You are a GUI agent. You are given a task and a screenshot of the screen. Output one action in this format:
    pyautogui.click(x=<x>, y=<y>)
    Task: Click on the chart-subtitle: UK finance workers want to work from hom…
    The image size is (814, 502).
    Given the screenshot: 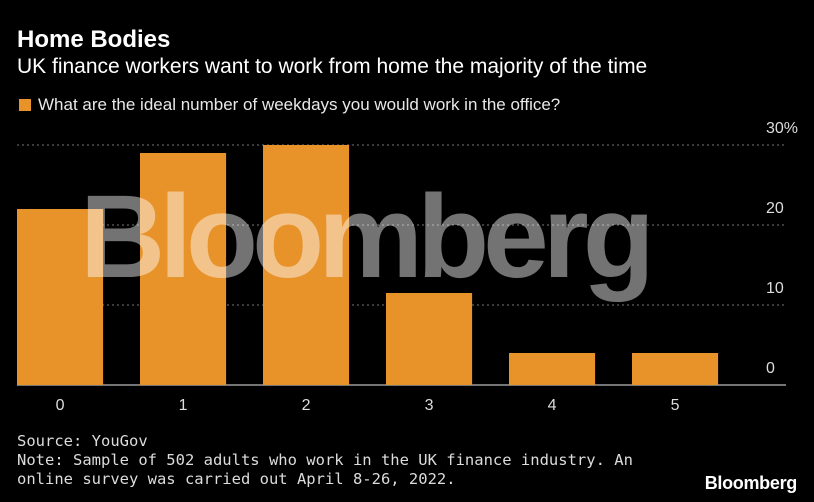 What is the action you would take?
    pyautogui.click(x=332, y=66)
    